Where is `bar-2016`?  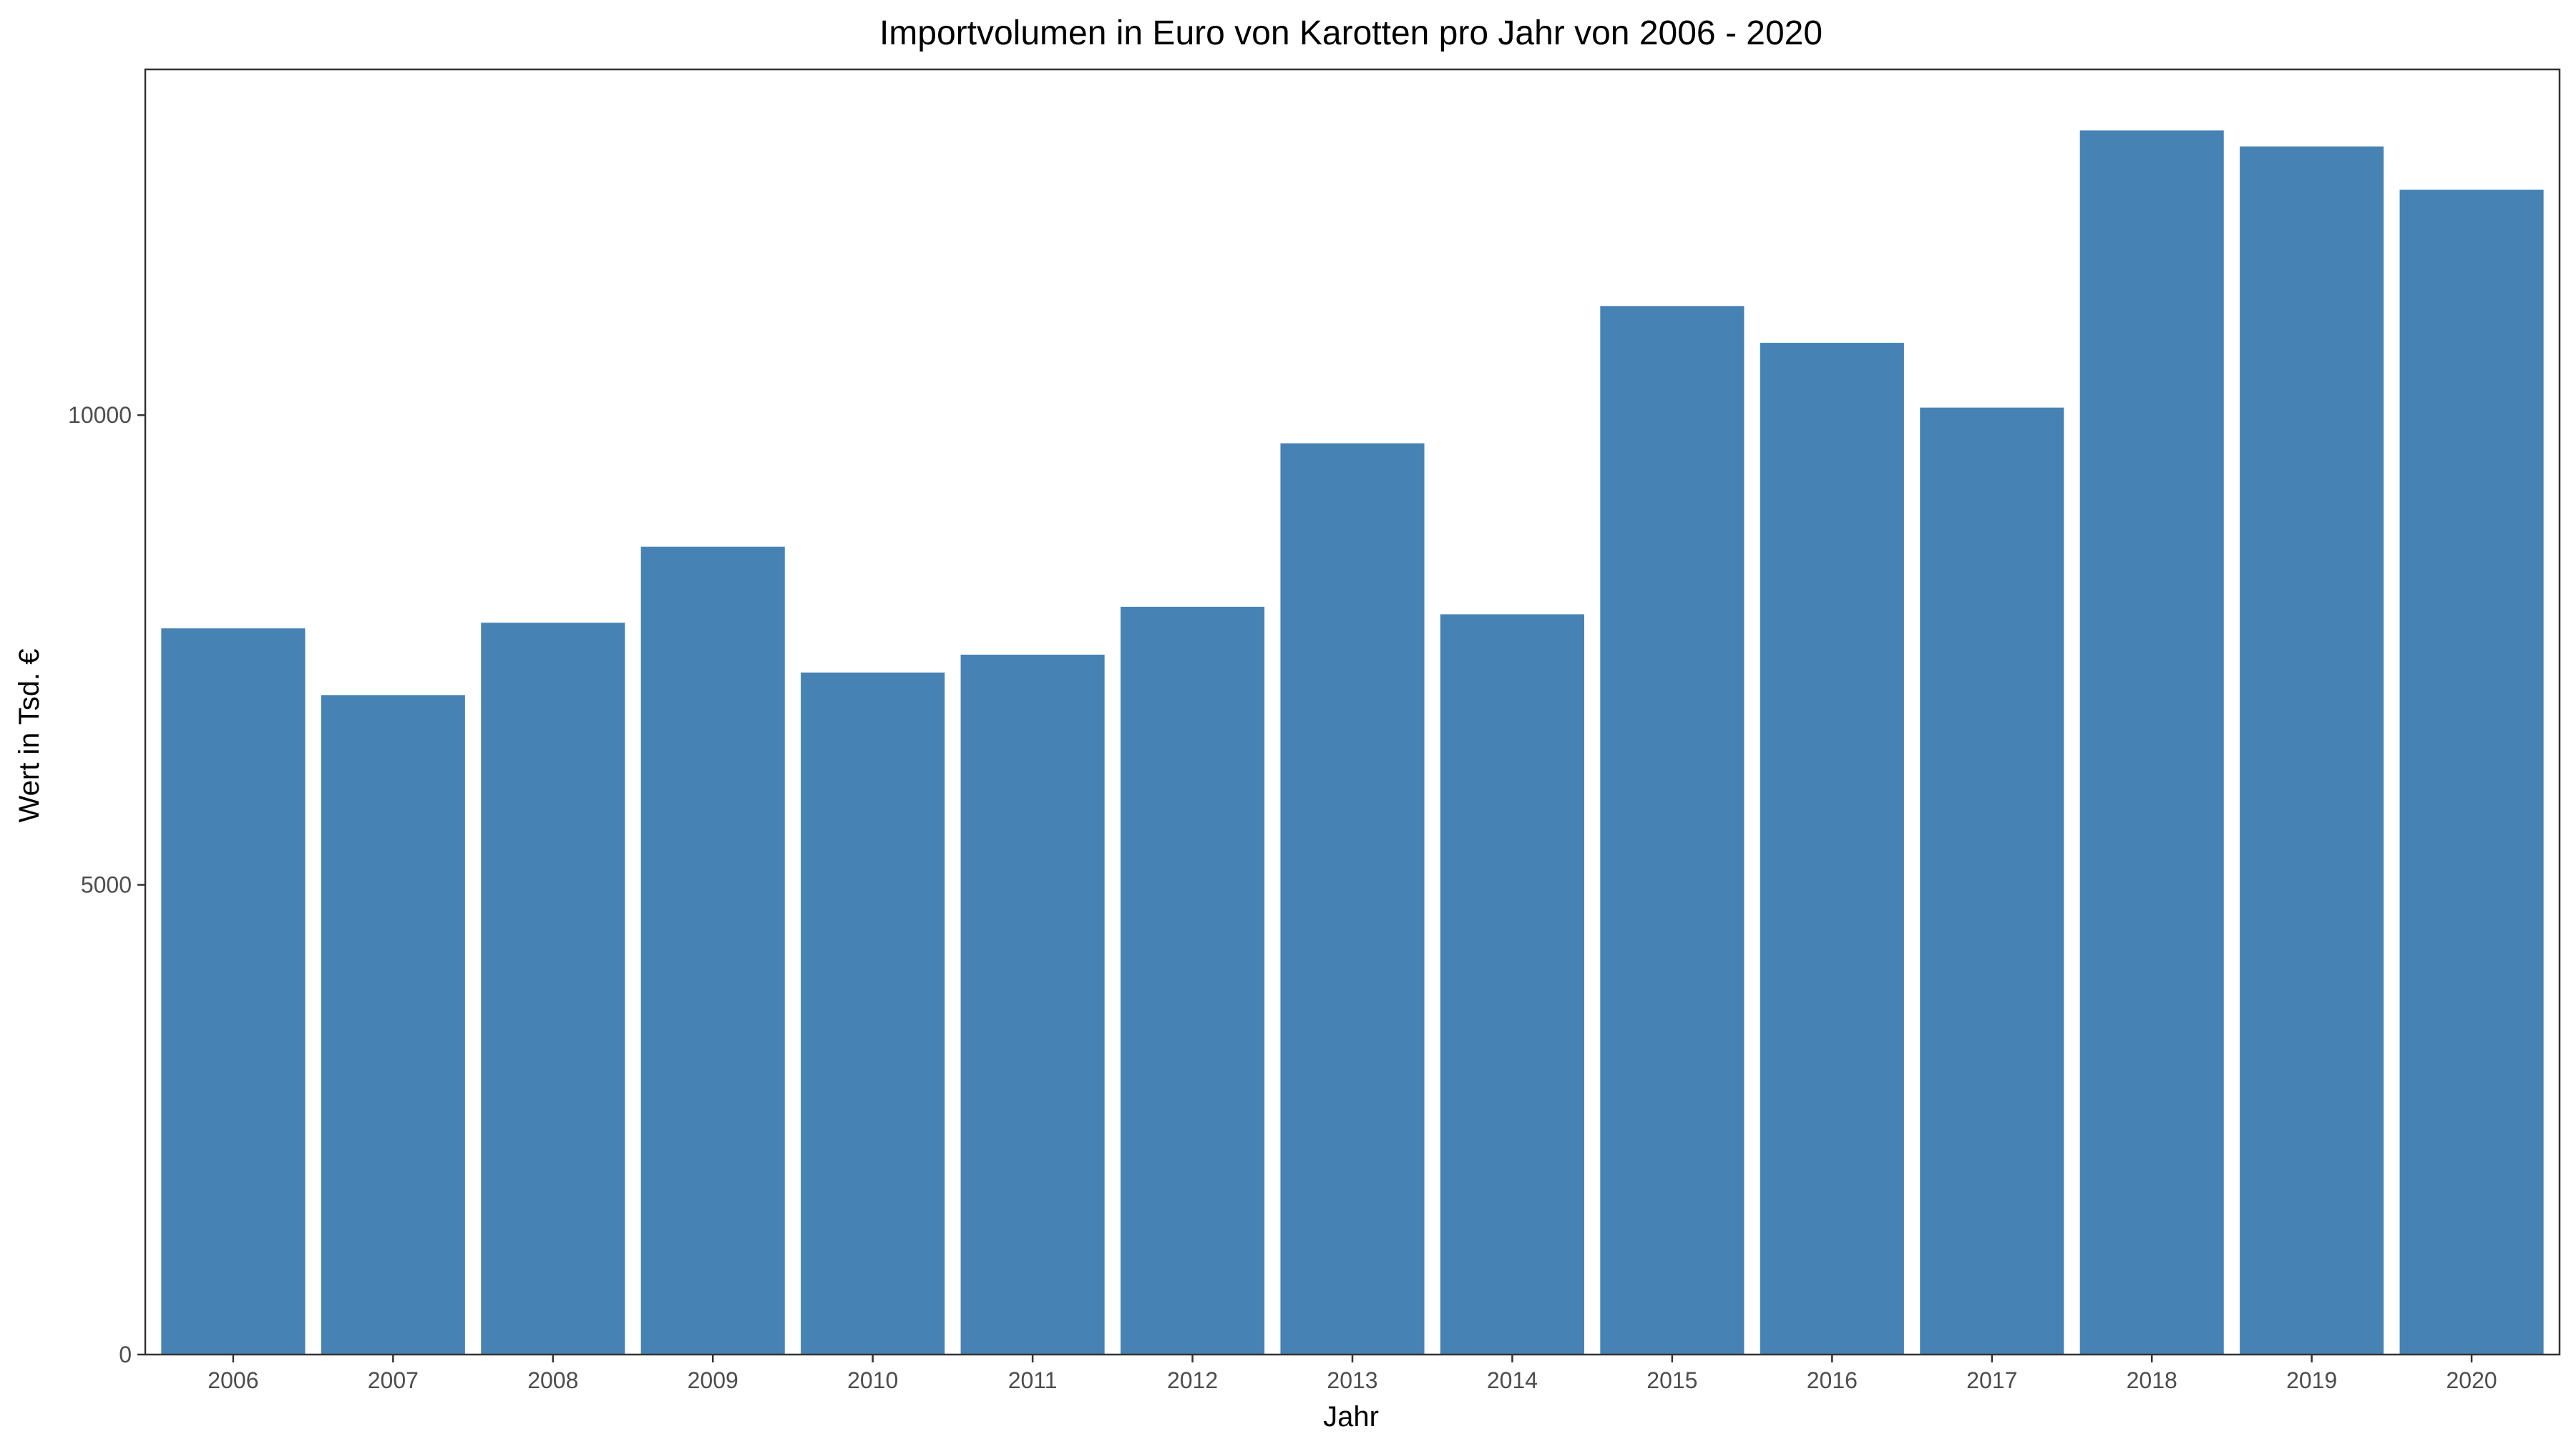
bar-2016 is located at coordinates (1832, 849).